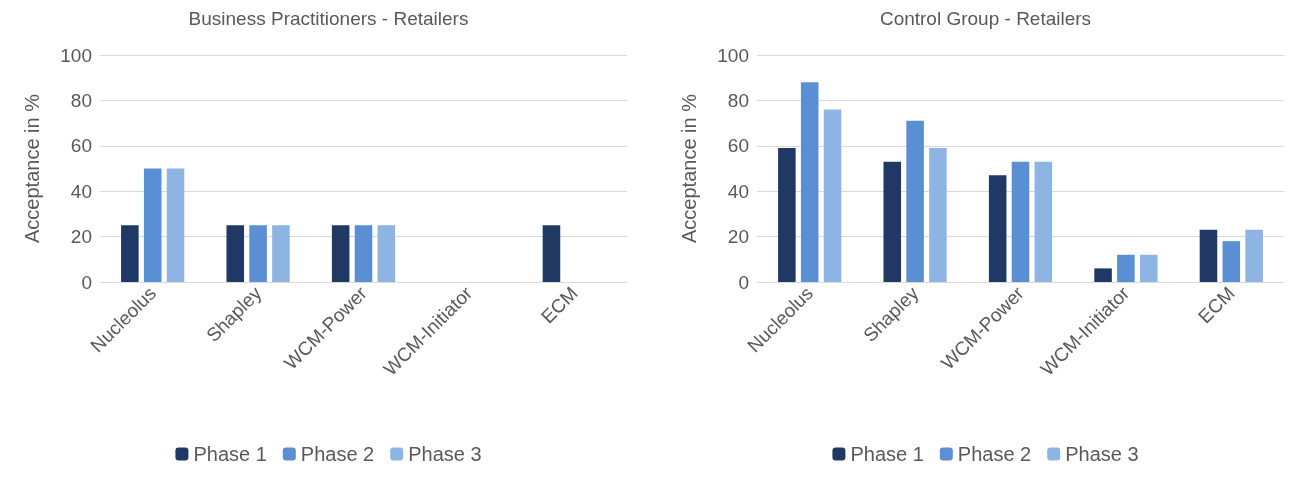  What do you see at coordinates (328, 18) in the screenshot?
I see `chart-title: Business Practitioners - Retailers` at bounding box center [328, 18].